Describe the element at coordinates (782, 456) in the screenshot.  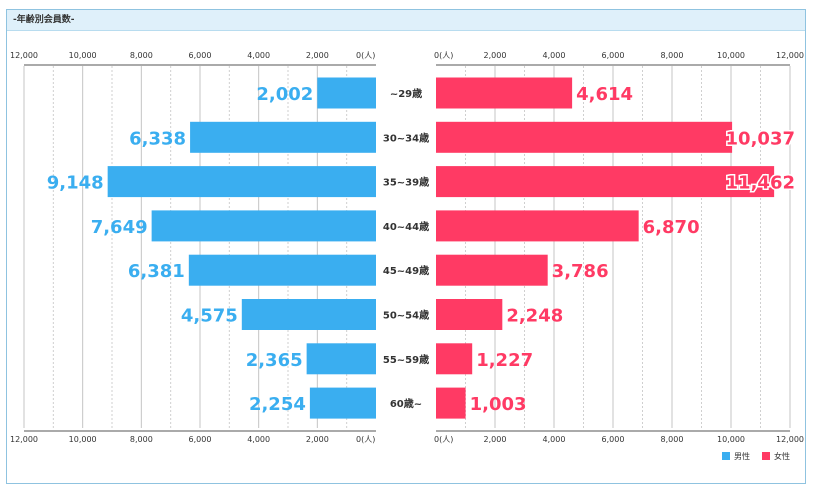
I see `legend-label-female: 女性` at that location.